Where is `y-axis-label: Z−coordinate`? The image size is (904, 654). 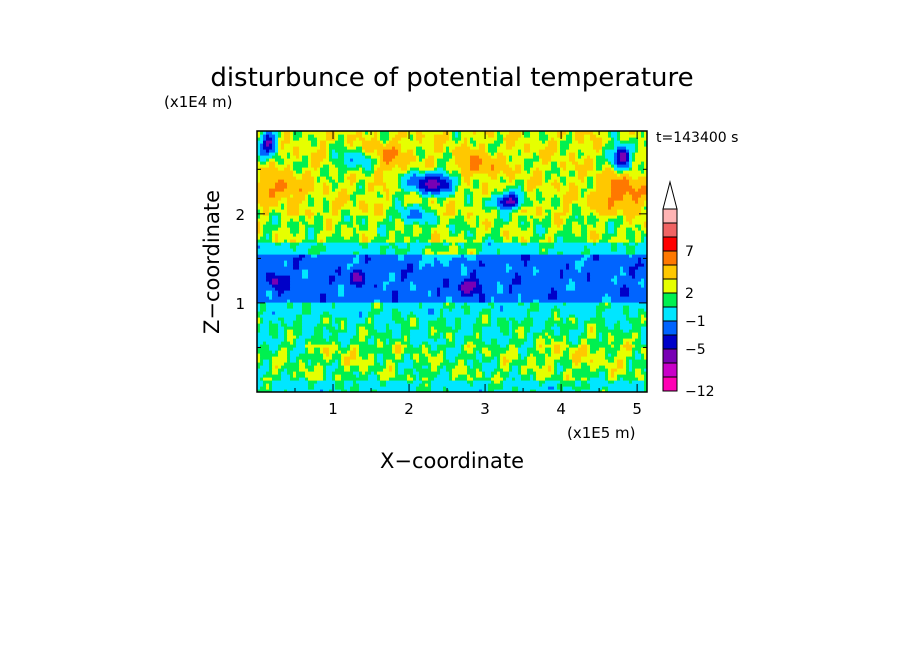 y-axis-label: Z−coordinate is located at coordinates (212, 262).